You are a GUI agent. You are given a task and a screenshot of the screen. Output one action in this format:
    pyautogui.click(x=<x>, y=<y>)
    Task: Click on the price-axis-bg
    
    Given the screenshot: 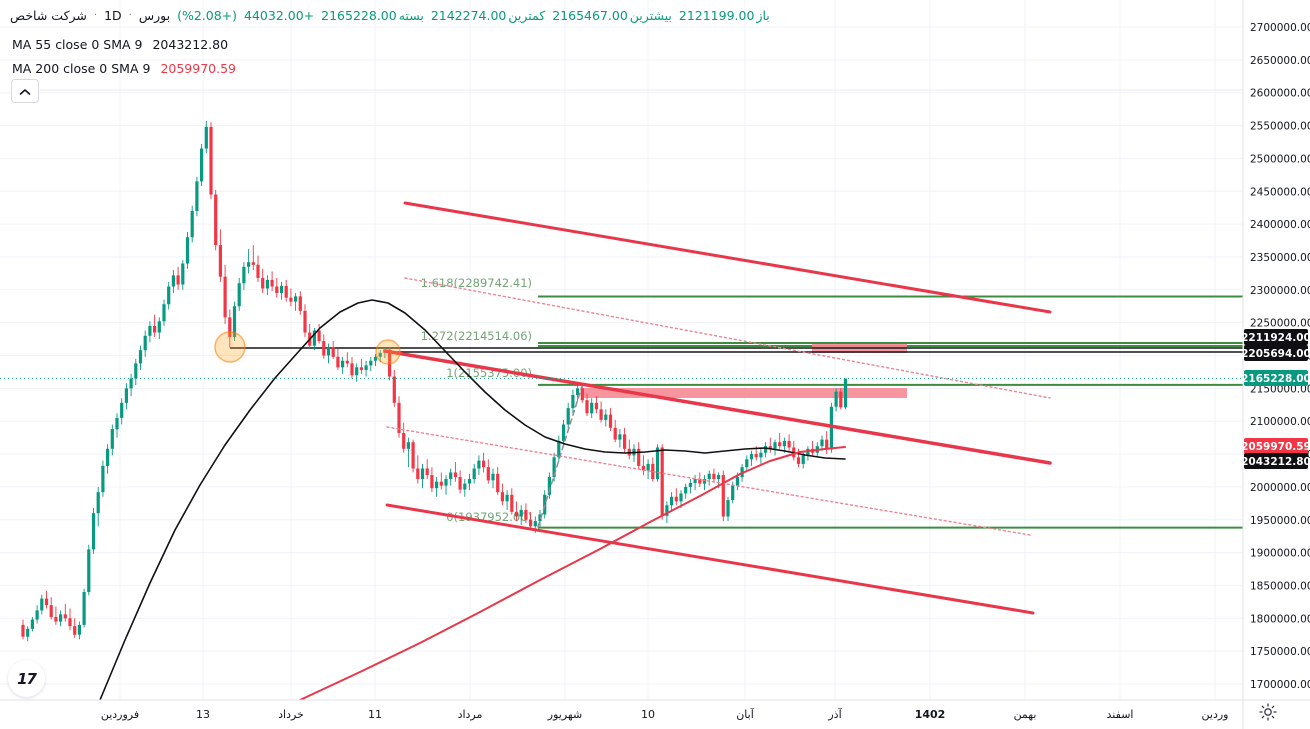 What is the action you would take?
    pyautogui.click(x=1276, y=364)
    